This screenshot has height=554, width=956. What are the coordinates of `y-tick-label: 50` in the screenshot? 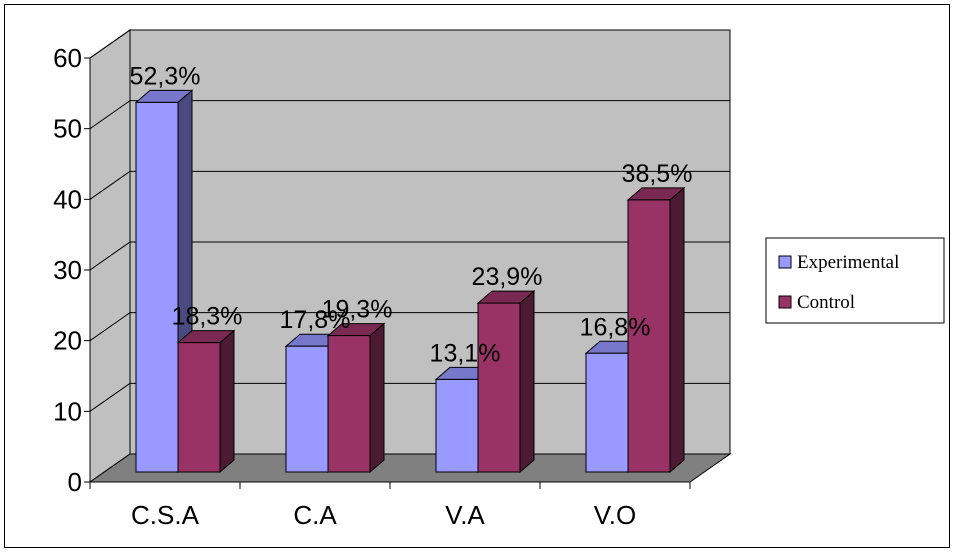 It's located at (67, 129).